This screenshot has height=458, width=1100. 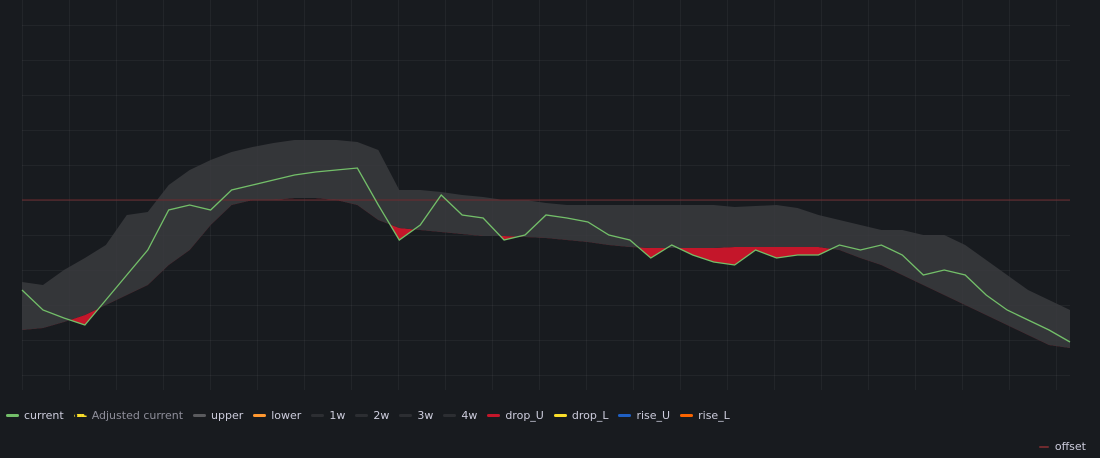 I want to click on legend-item: Adjusted current, so click(x=128, y=415).